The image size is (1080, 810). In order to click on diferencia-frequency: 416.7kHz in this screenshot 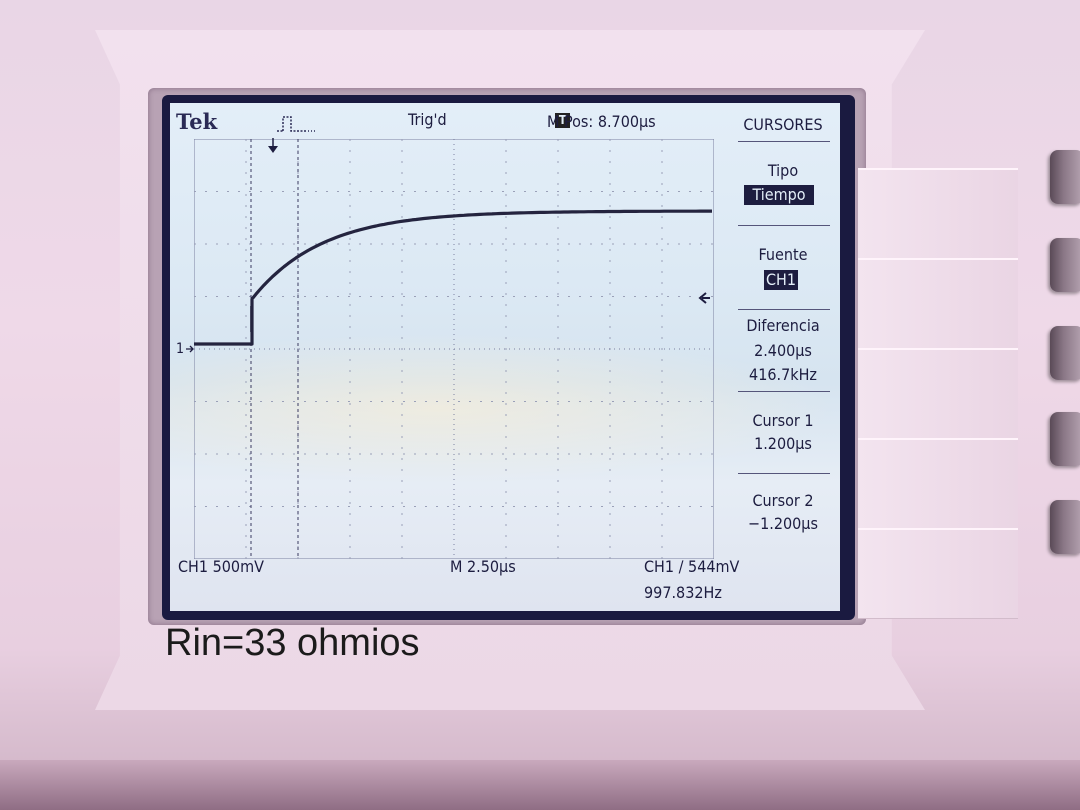, I will do `click(783, 374)`.